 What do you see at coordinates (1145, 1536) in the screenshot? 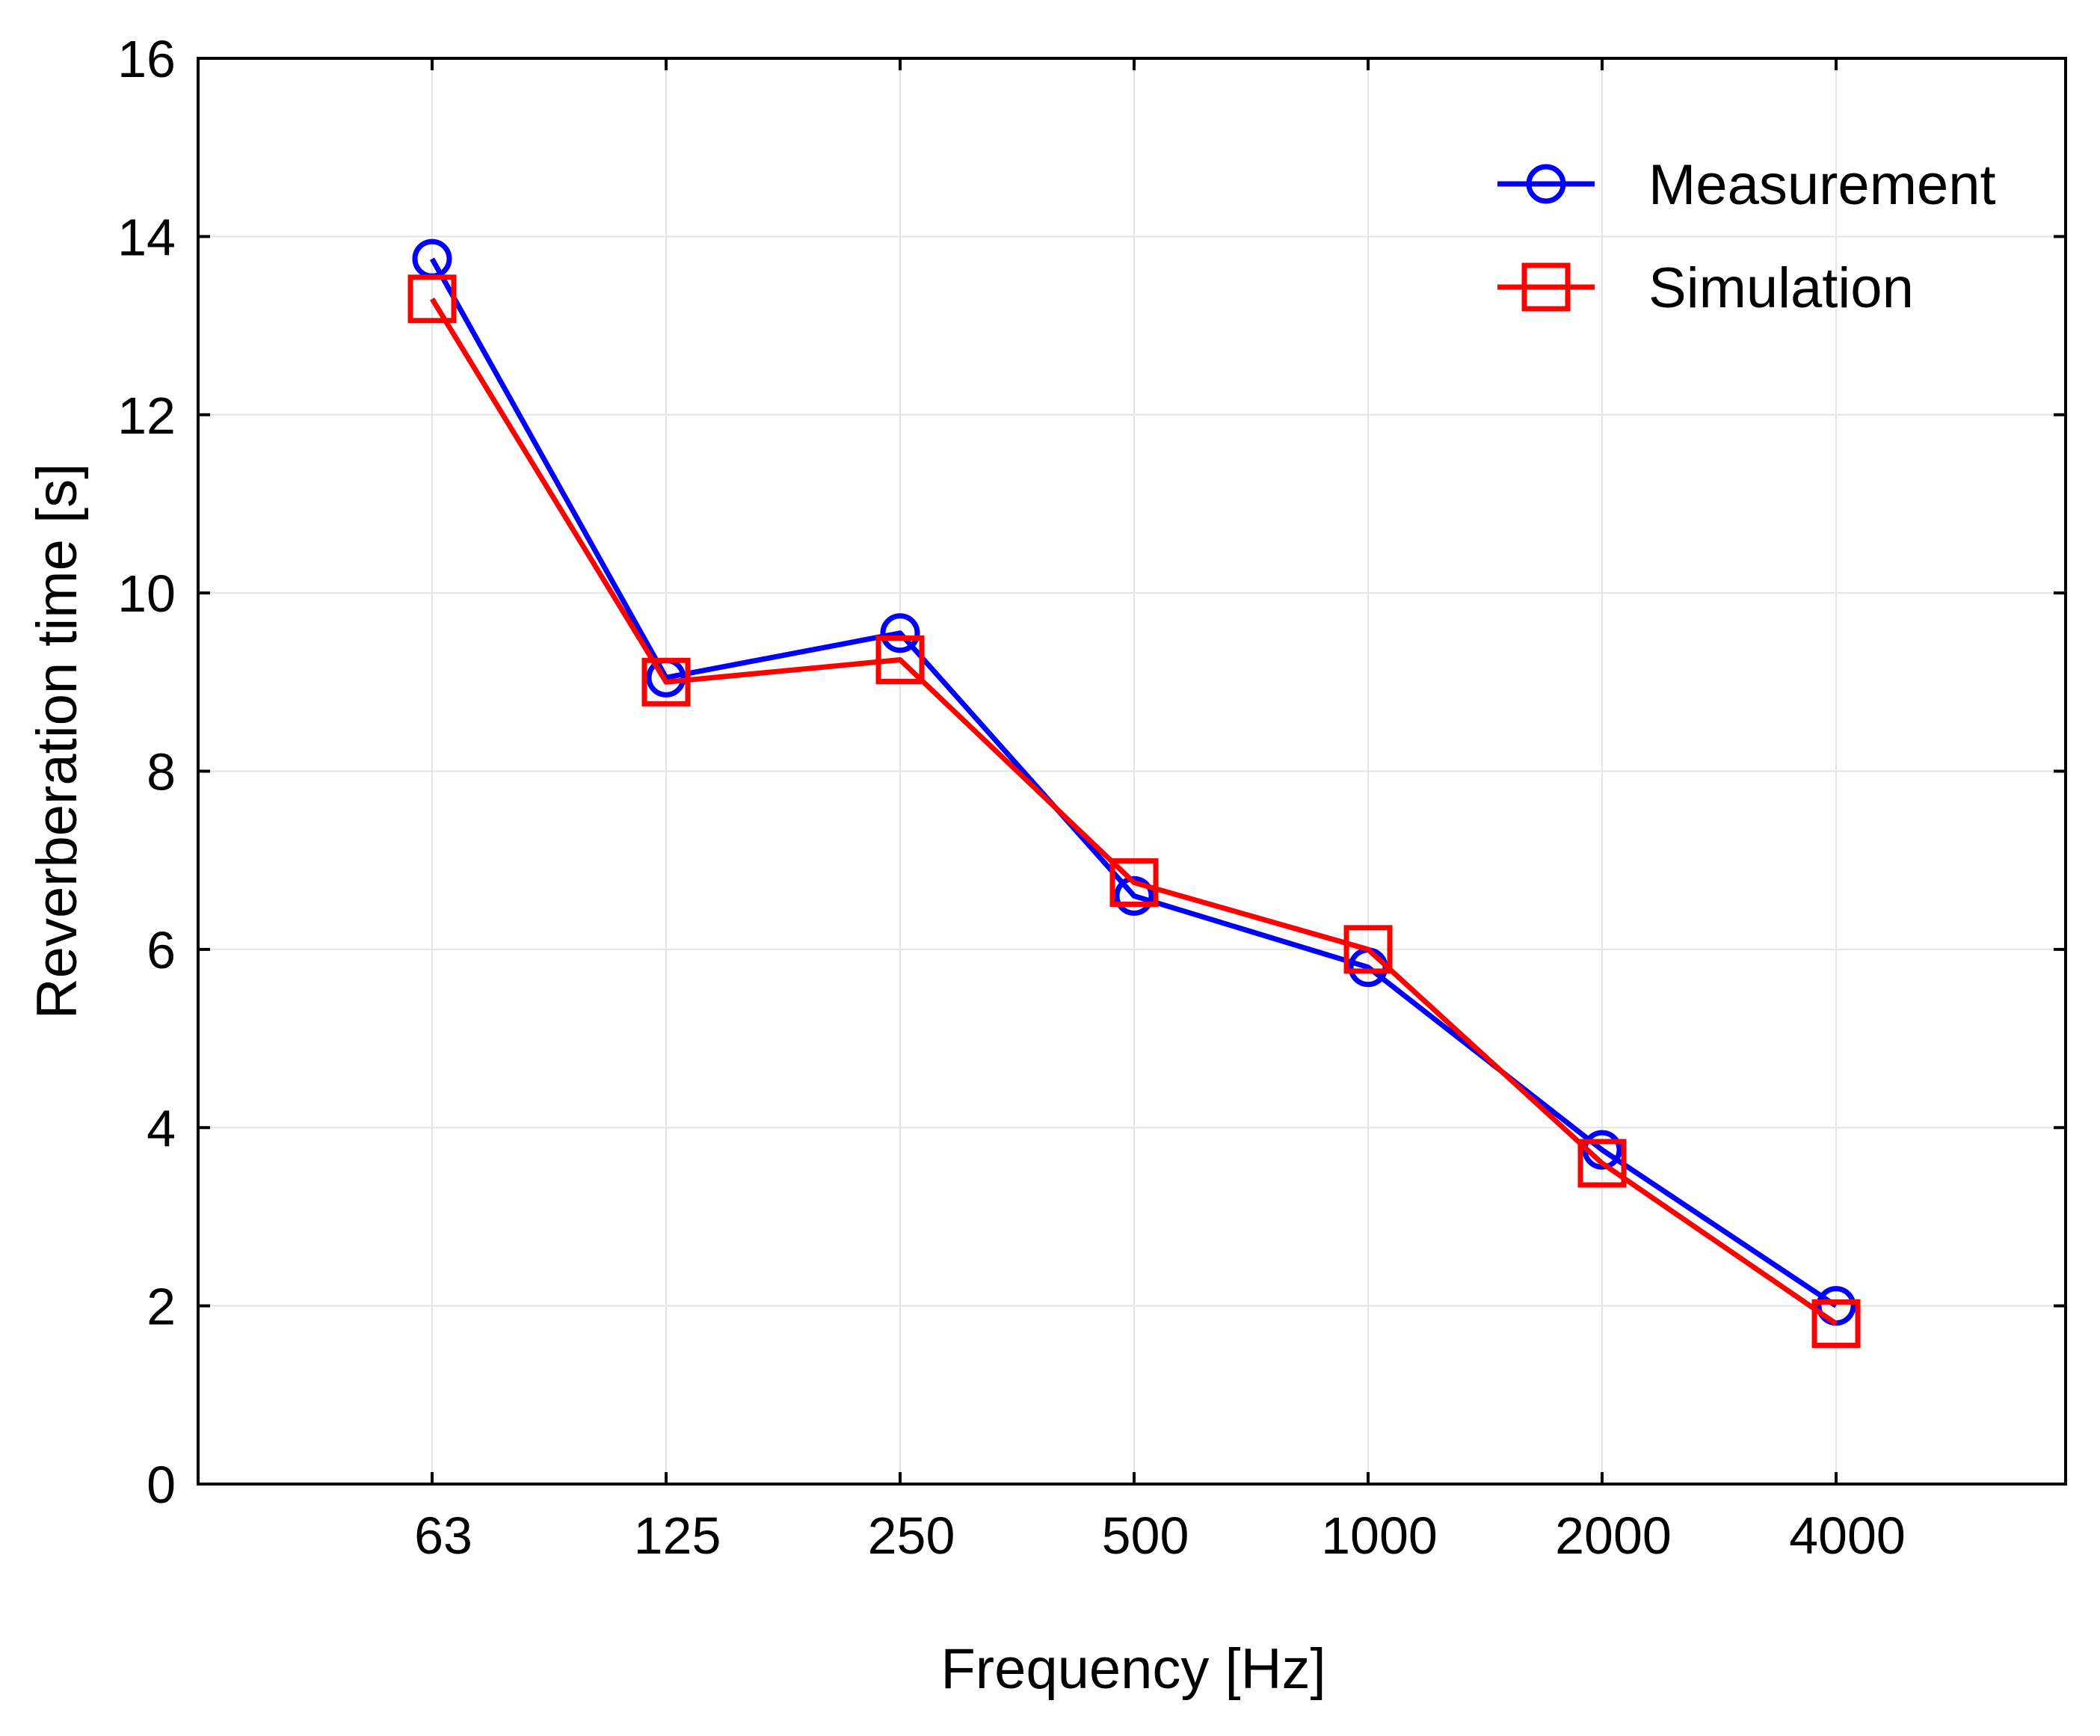
I see `x-tick-label: 500` at bounding box center [1145, 1536].